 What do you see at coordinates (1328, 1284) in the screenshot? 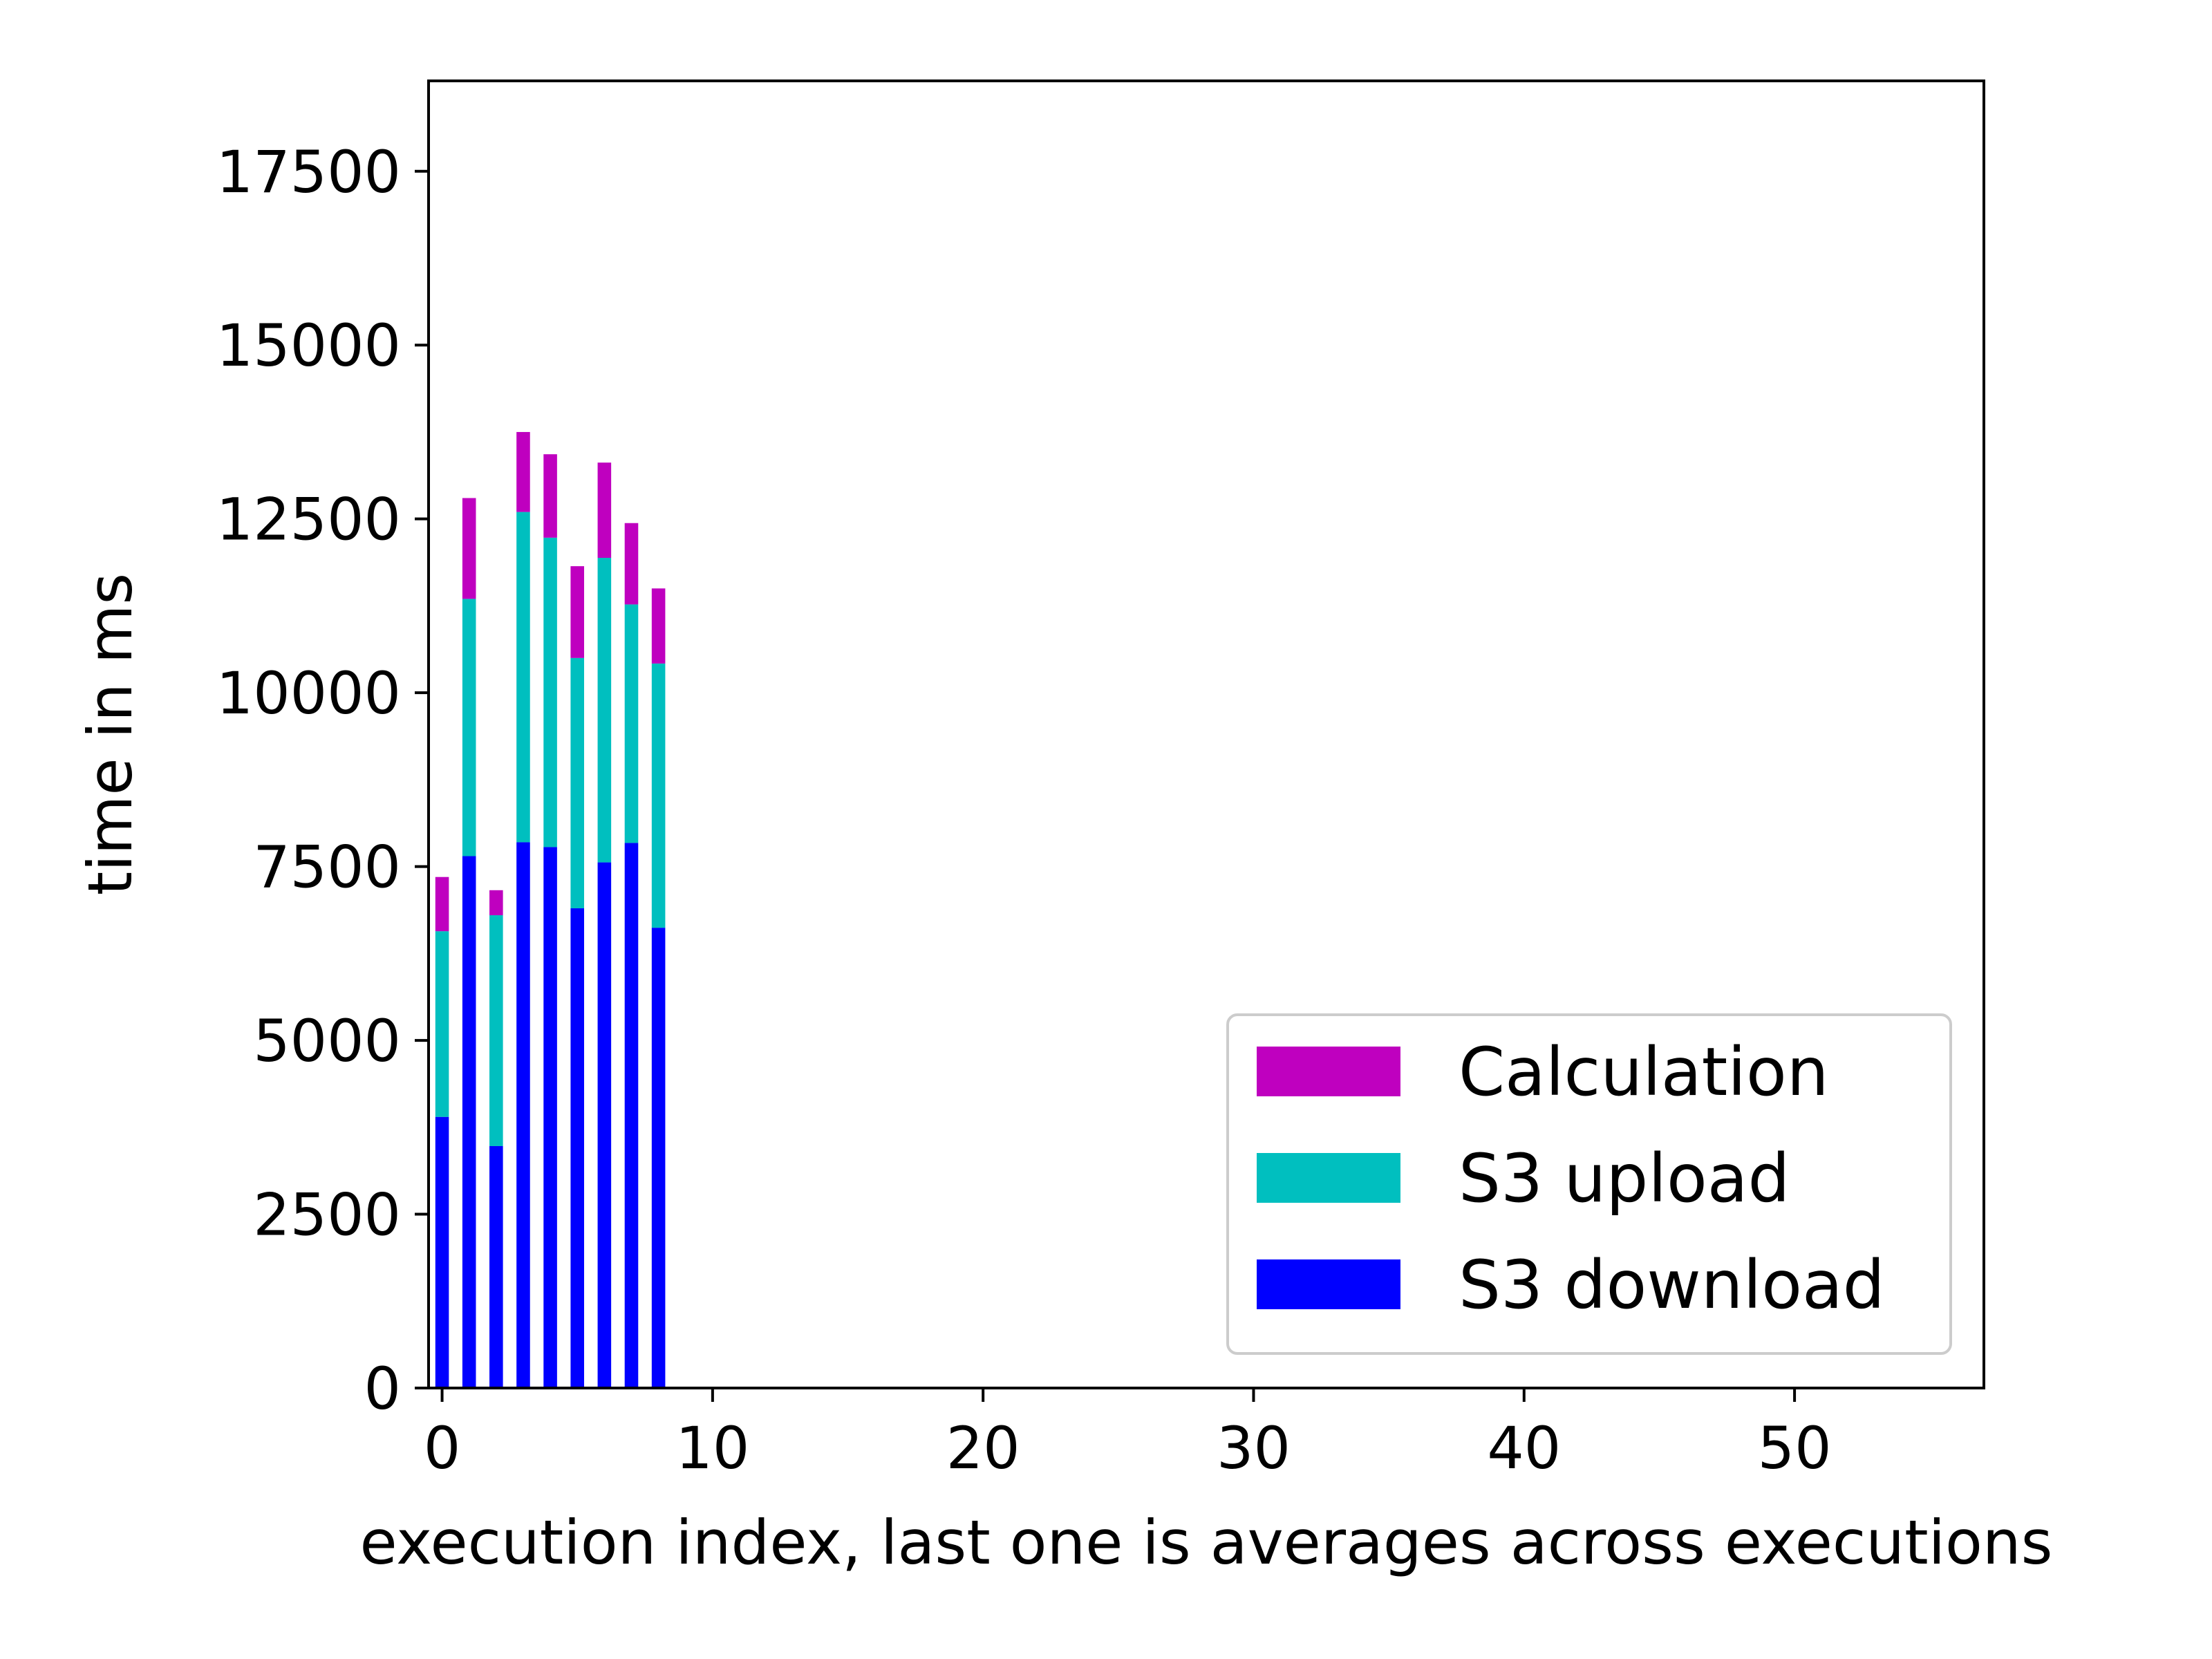
I see `legend-swatch-s3-download` at bounding box center [1328, 1284].